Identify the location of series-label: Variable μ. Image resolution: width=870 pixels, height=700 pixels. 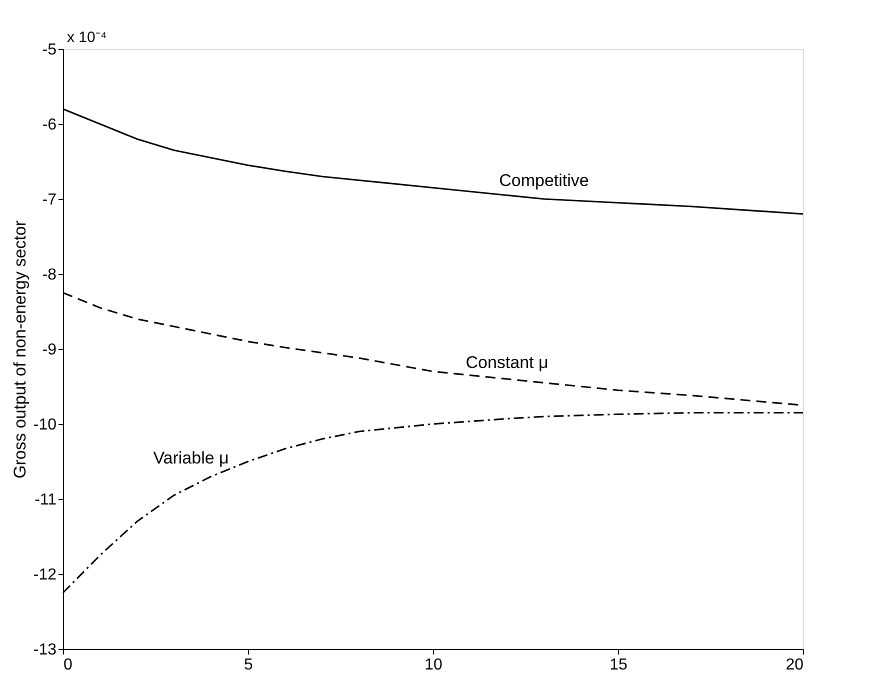
(191, 458).